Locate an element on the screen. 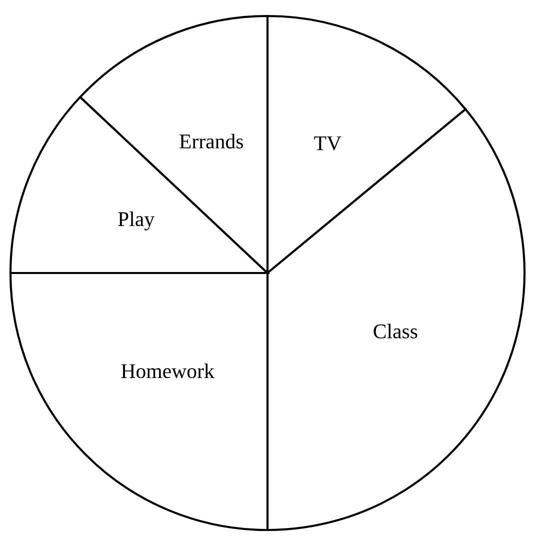  slice-label: Class is located at coordinates (396, 331).